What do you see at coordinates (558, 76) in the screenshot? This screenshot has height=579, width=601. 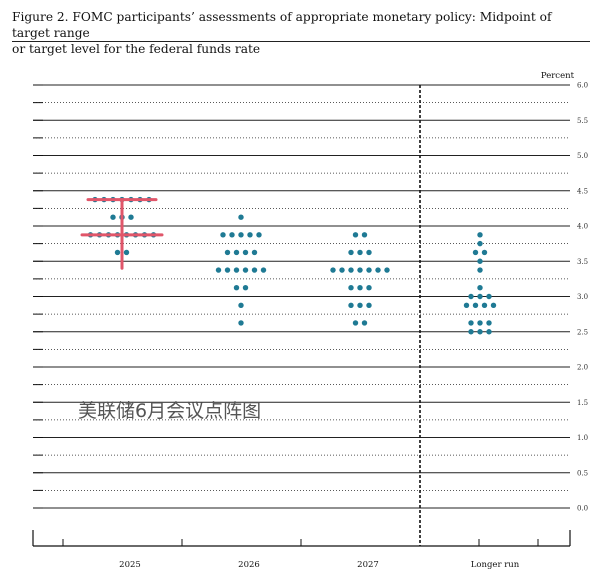 I see `y-axis-label: Percent` at bounding box center [558, 76].